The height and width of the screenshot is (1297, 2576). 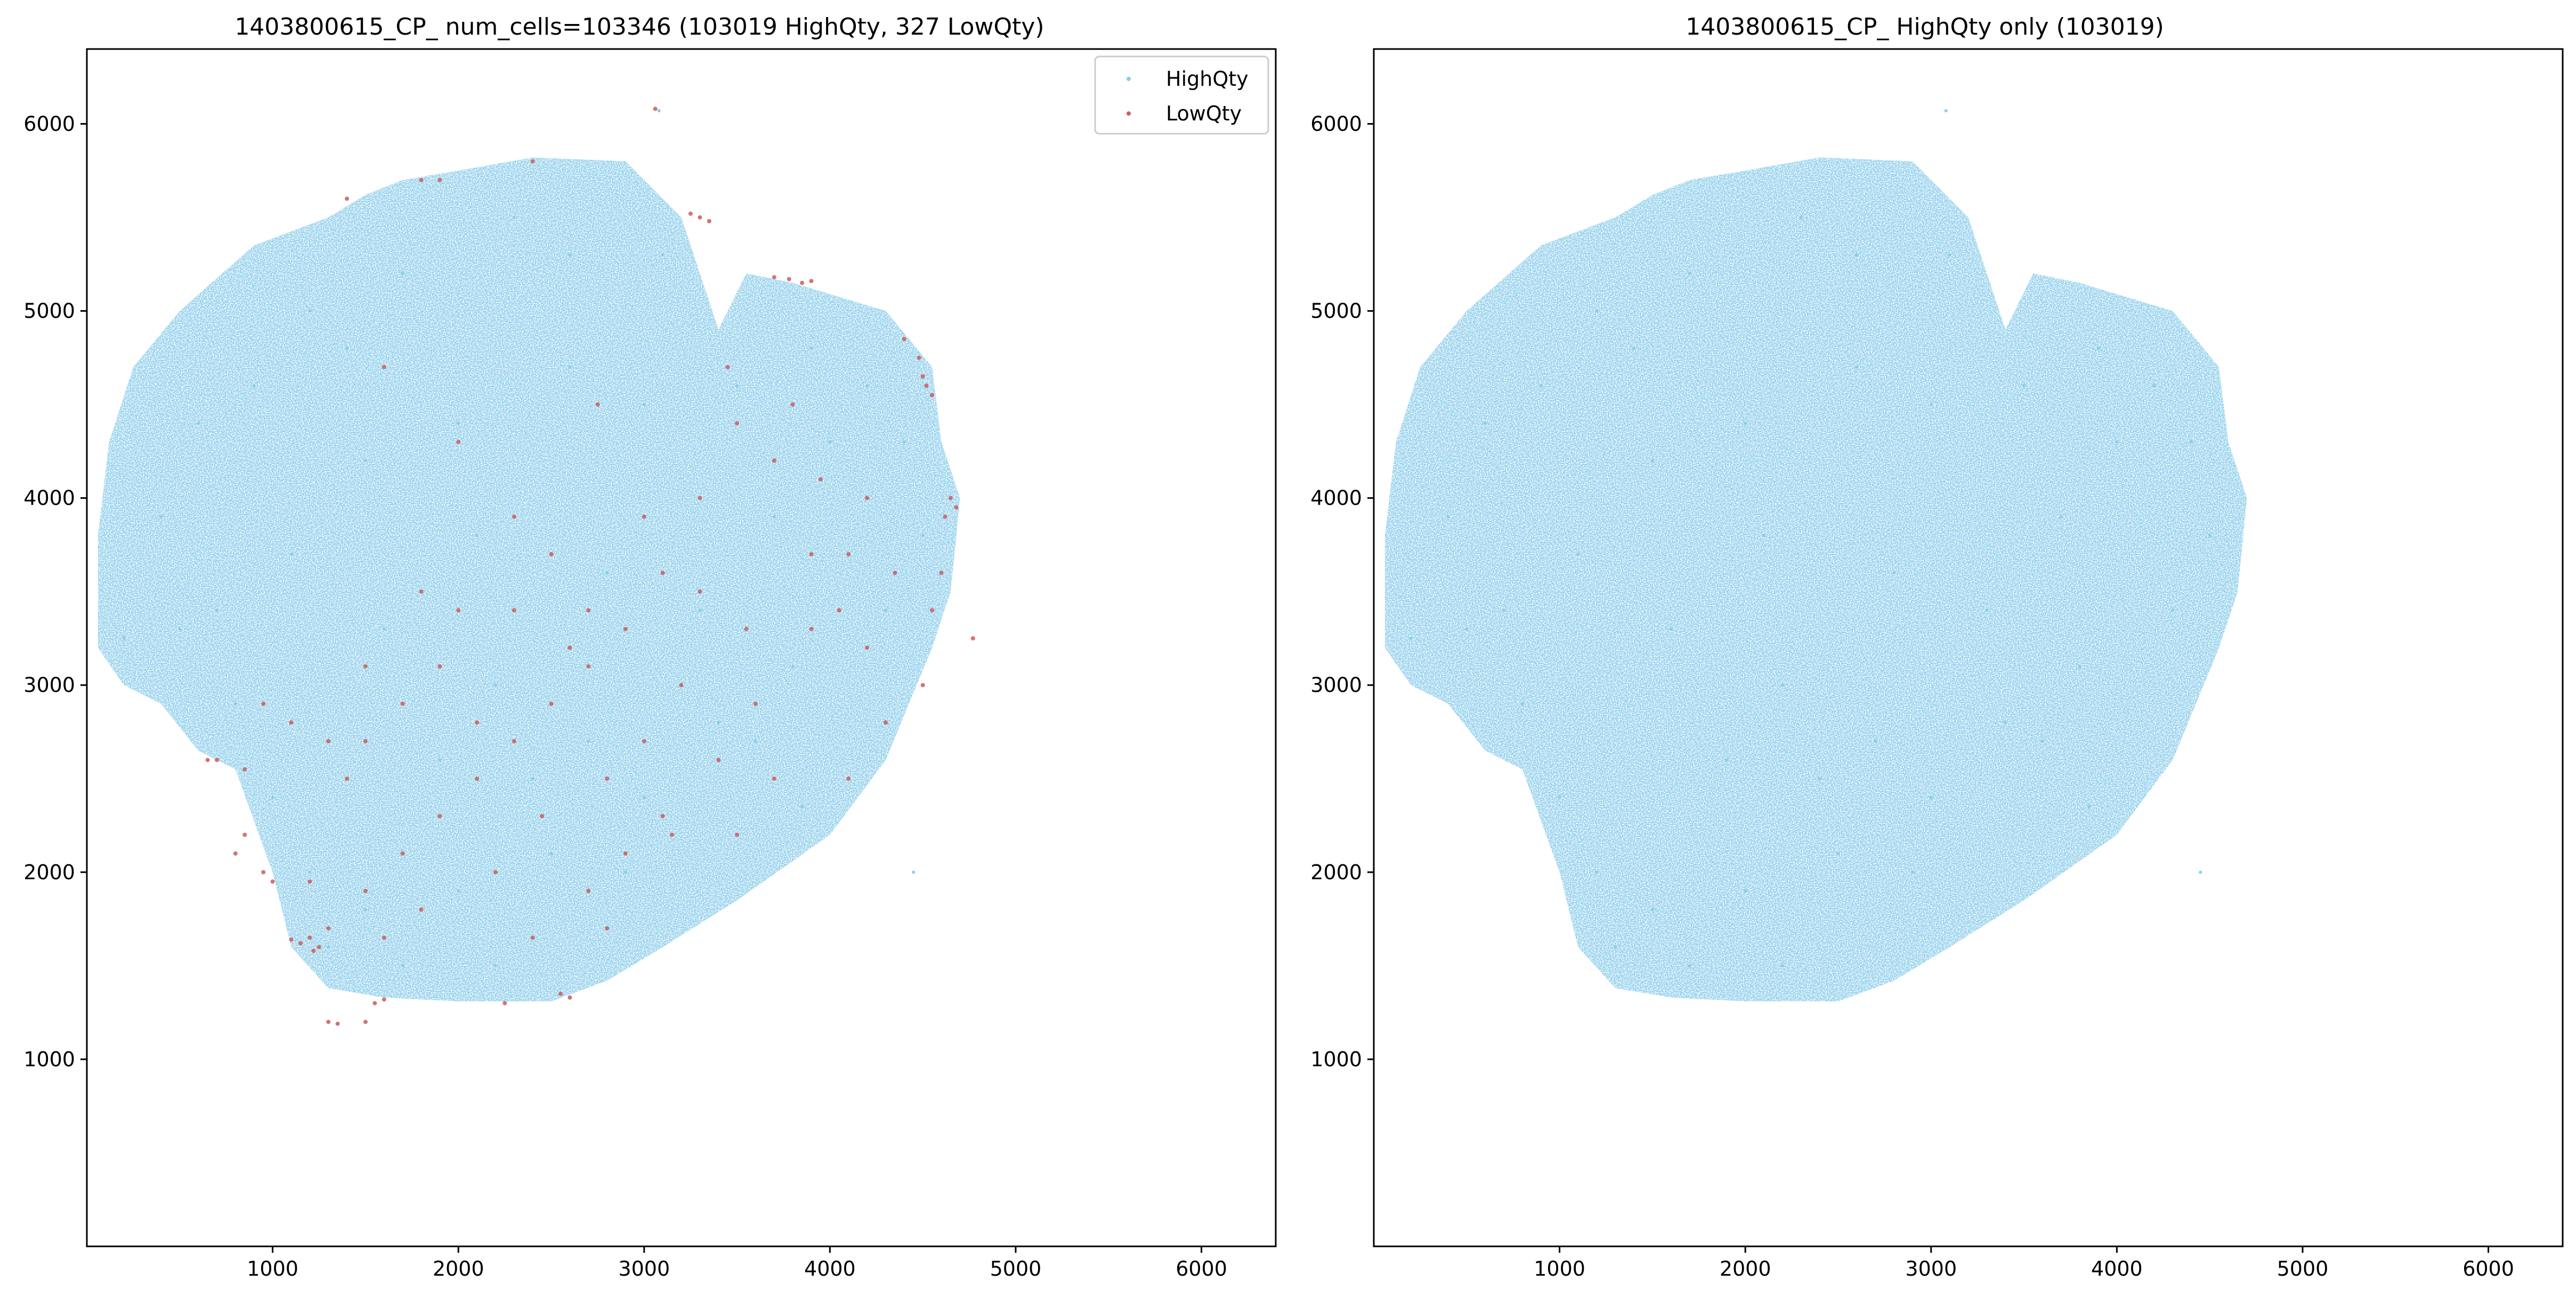 I want to click on y-axis-all-cells: 1000 2000 3000 4000 5000 6000, so click(x=55, y=591).